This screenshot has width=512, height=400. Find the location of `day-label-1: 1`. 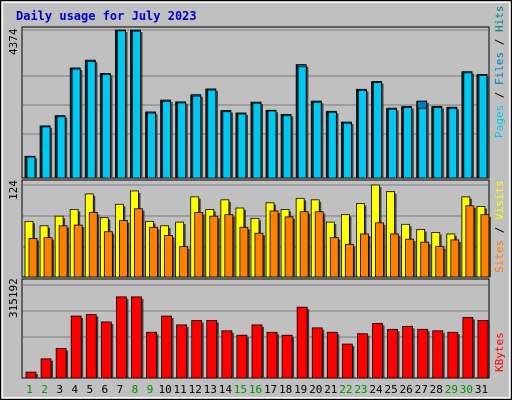

day-label-1: 1 is located at coordinates (29, 389).